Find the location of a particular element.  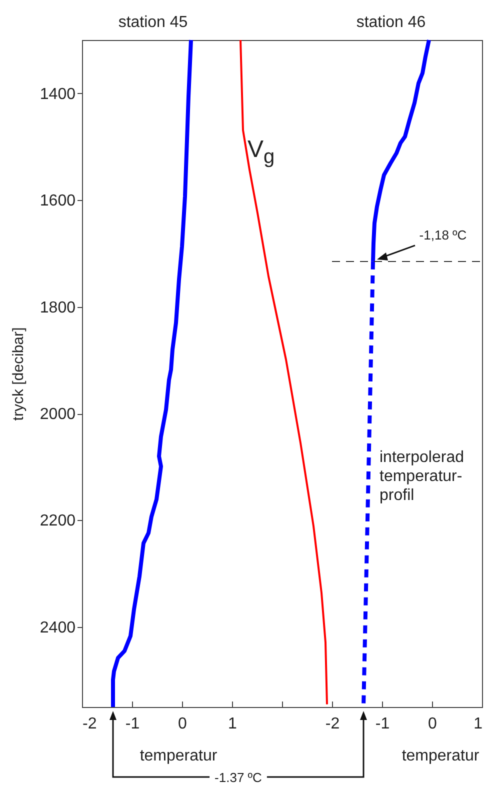

y-tick-label: 2200 is located at coordinates (58, 521).